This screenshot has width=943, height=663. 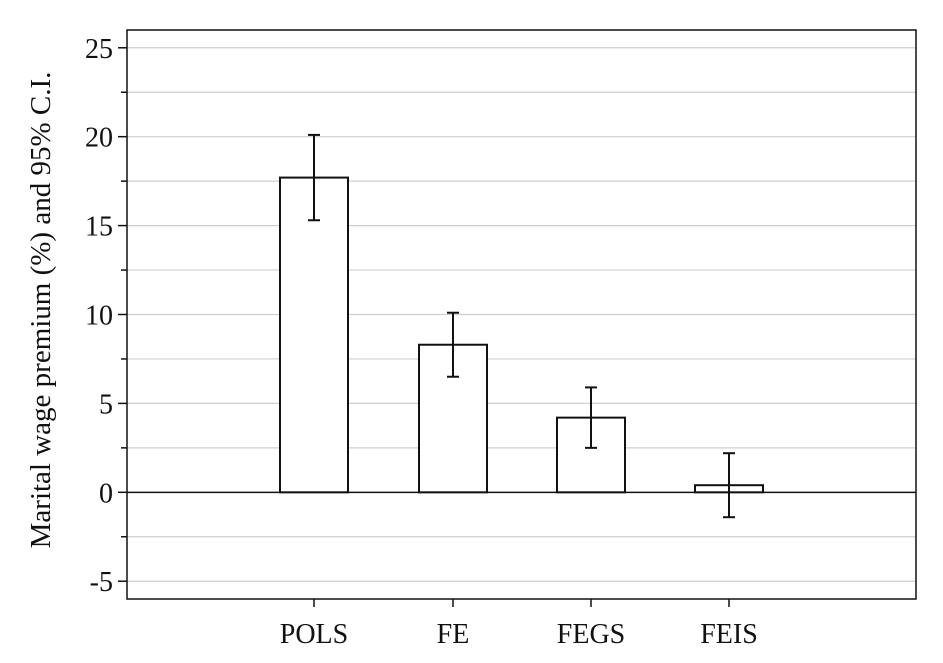 What do you see at coordinates (729, 634) in the screenshot?
I see `x-category-label: FEIS` at bounding box center [729, 634].